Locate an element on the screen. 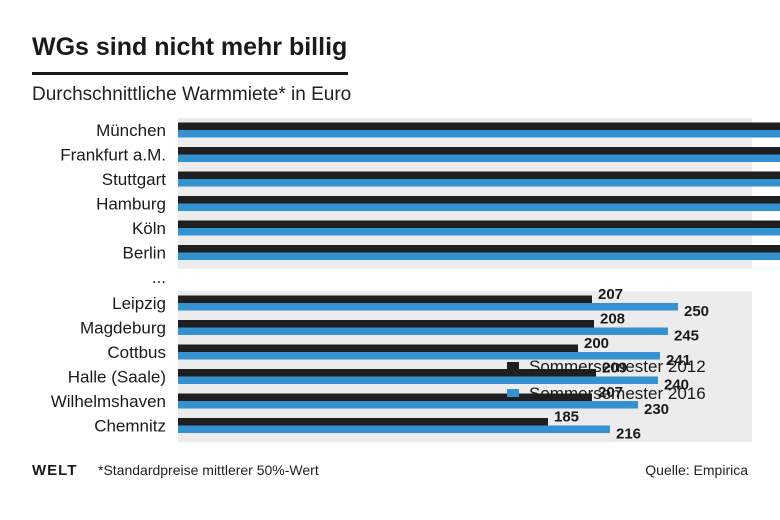  category-label: Berlin is located at coordinates (144, 253).